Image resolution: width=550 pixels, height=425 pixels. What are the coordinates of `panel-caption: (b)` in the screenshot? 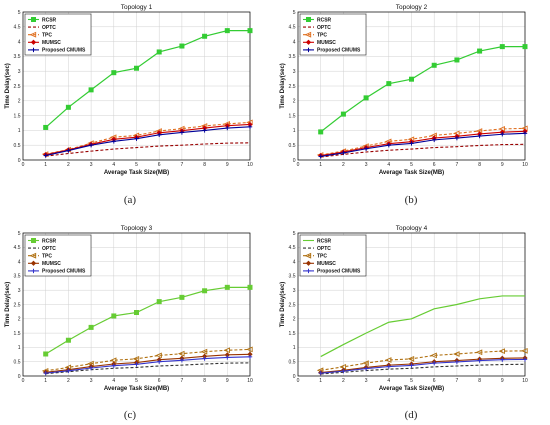 It's located at (411, 200).